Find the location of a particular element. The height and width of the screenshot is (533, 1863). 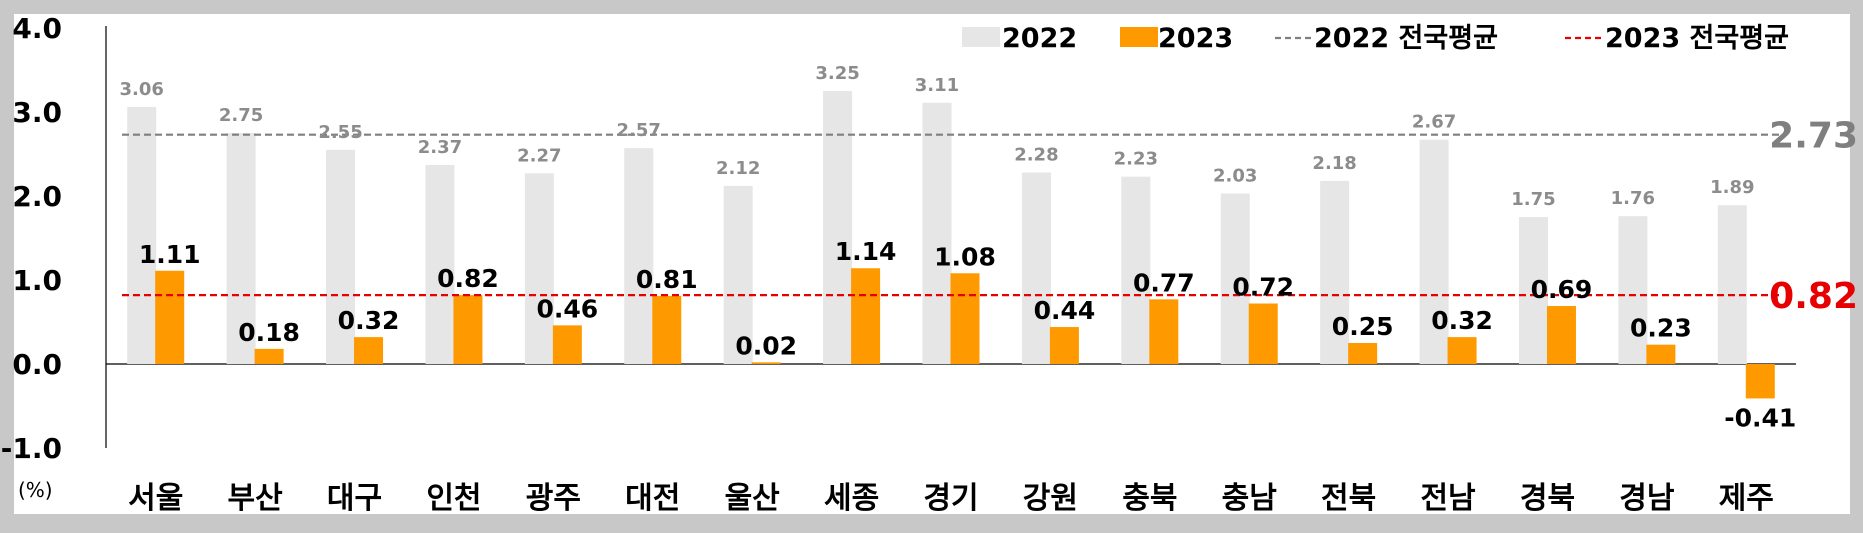

y-tick-label: -1.0 is located at coordinates (31, 448).